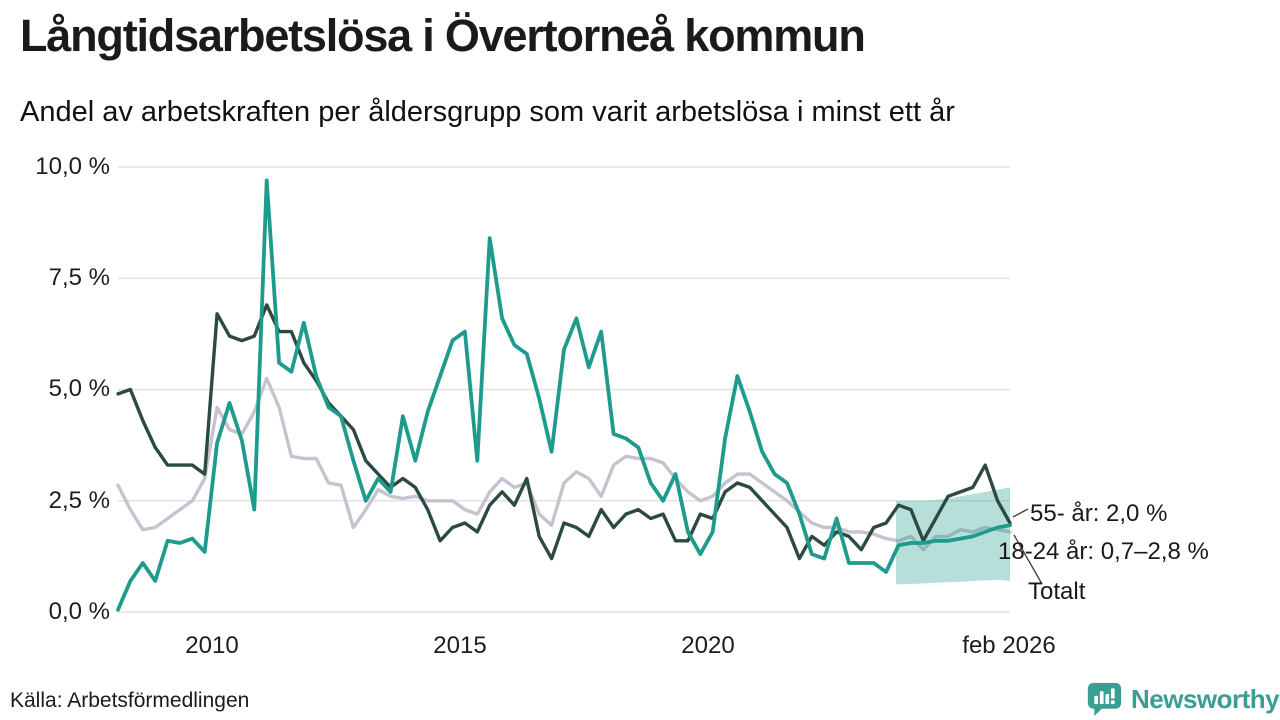 The width and height of the screenshot is (1280, 720). Describe the element at coordinates (1020, 513) in the screenshot. I see `connector-55-label` at that location.